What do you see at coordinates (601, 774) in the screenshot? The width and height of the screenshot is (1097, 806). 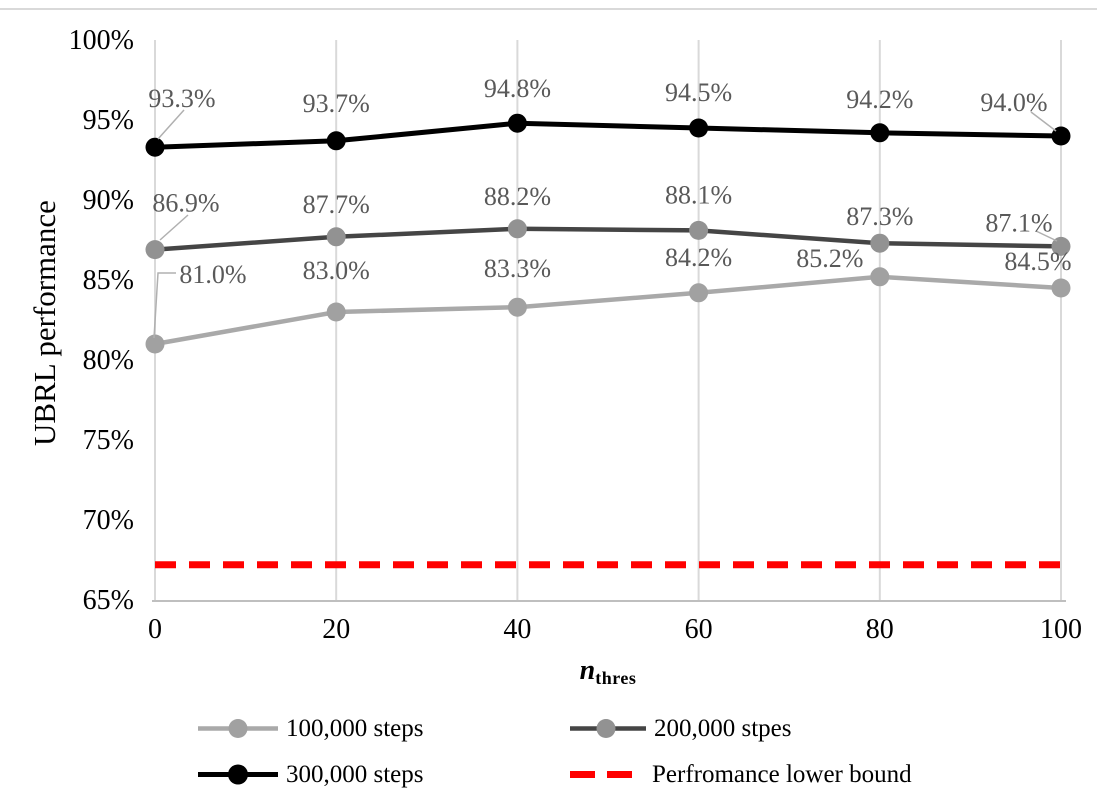 I see `legend-dashed-line-icon` at bounding box center [601, 774].